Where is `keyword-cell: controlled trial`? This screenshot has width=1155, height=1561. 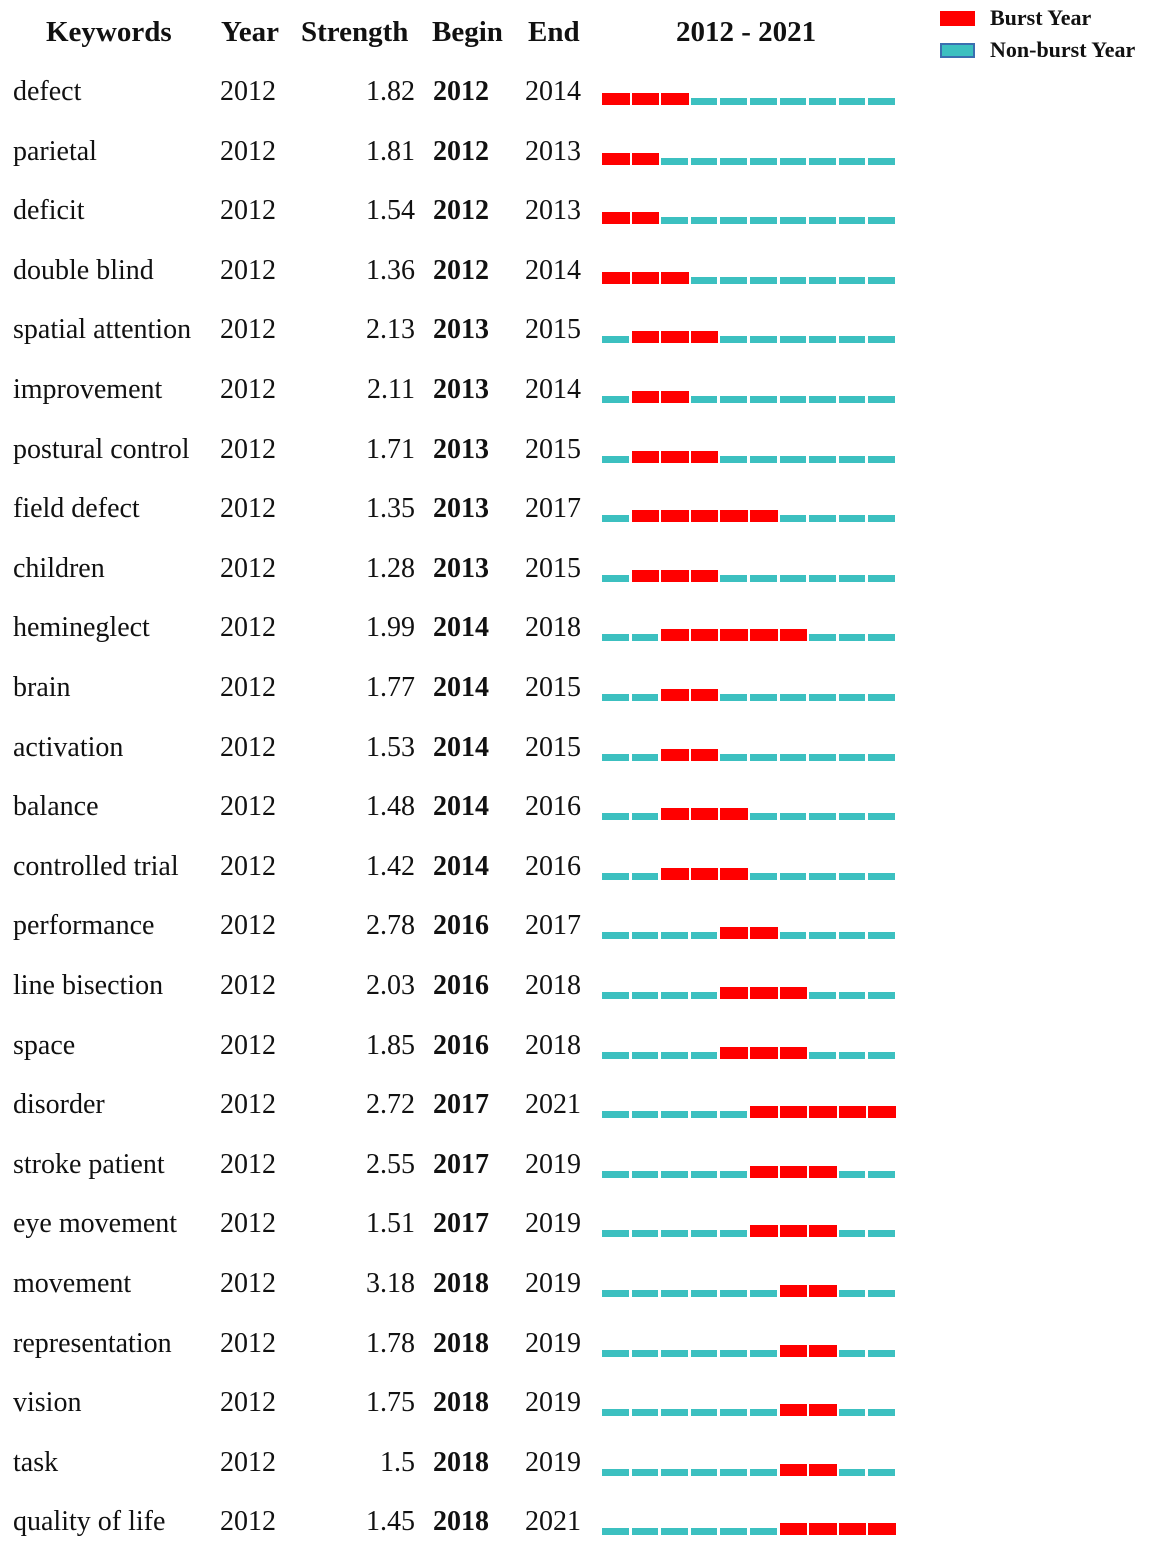 keyword-cell: controlled trial is located at coordinates (96, 866).